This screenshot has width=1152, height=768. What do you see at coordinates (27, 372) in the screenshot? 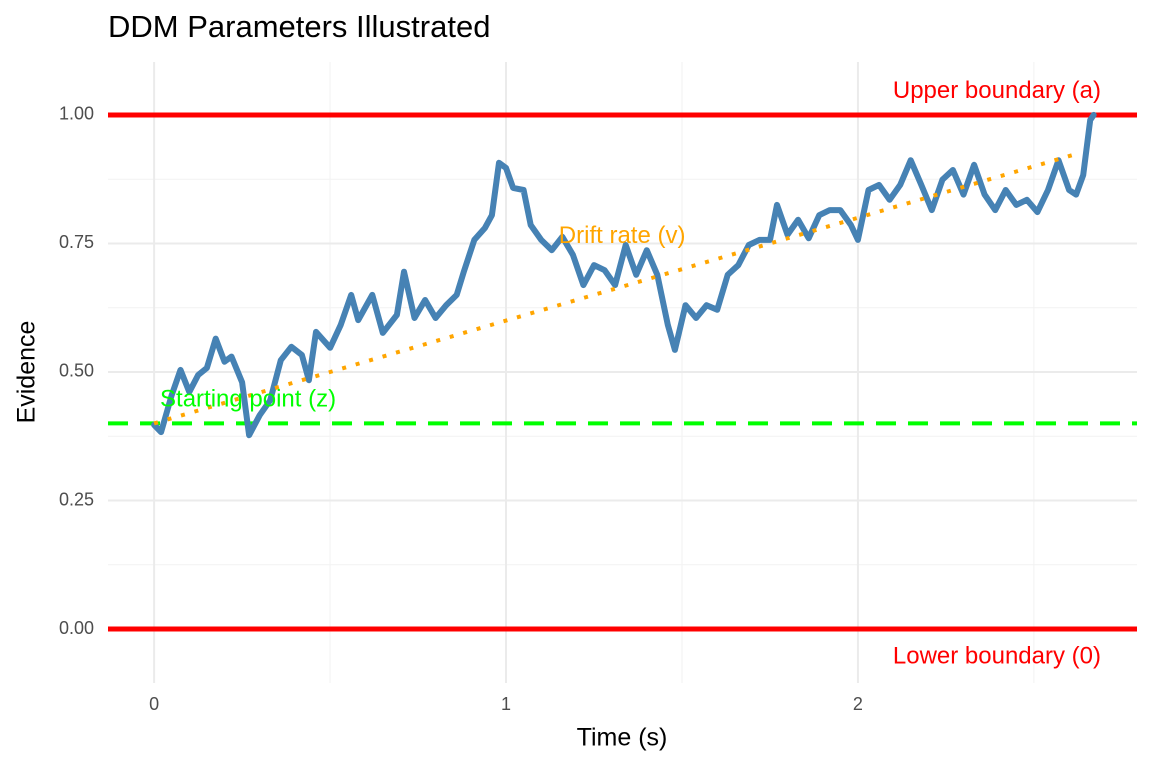
I see `y-axis-title: Evidence` at bounding box center [27, 372].